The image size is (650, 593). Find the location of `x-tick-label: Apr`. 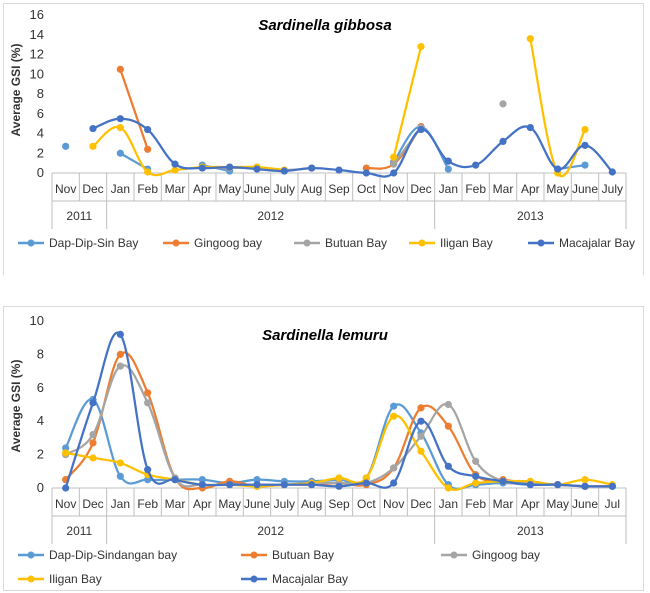

x-tick-label: Apr is located at coordinates (530, 189).